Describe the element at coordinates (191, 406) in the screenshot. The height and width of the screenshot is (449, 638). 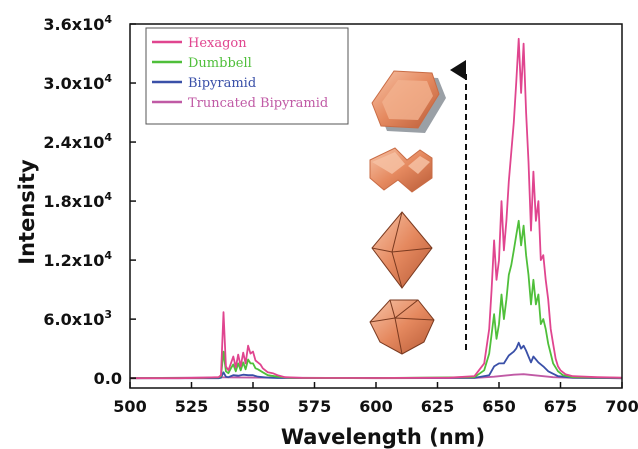
I see `x-tick-label: 525` at that location.